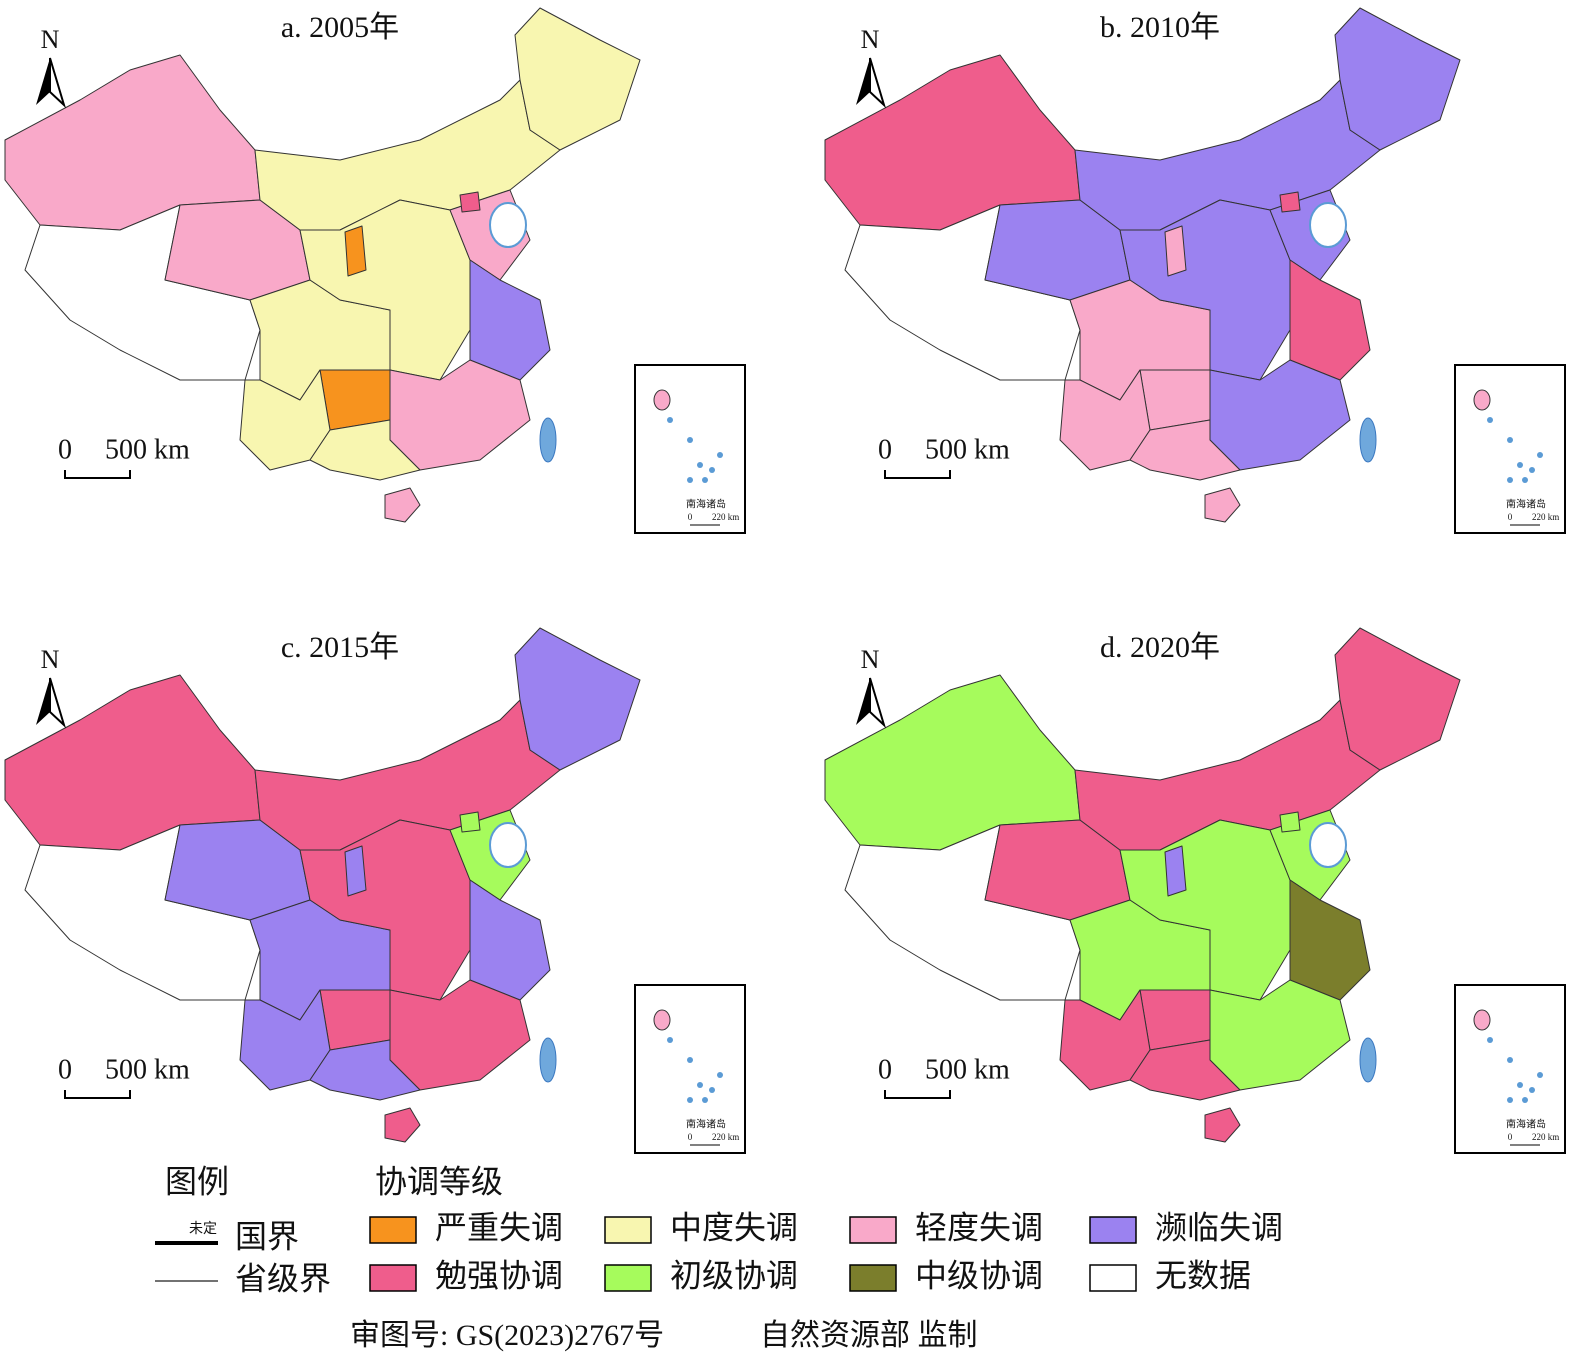 Image resolution: width=1575 pixels, height=1365 pixels. Describe the element at coordinates (340, 647) in the screenshot. I see `panel-title: c. 2015年` at that location.